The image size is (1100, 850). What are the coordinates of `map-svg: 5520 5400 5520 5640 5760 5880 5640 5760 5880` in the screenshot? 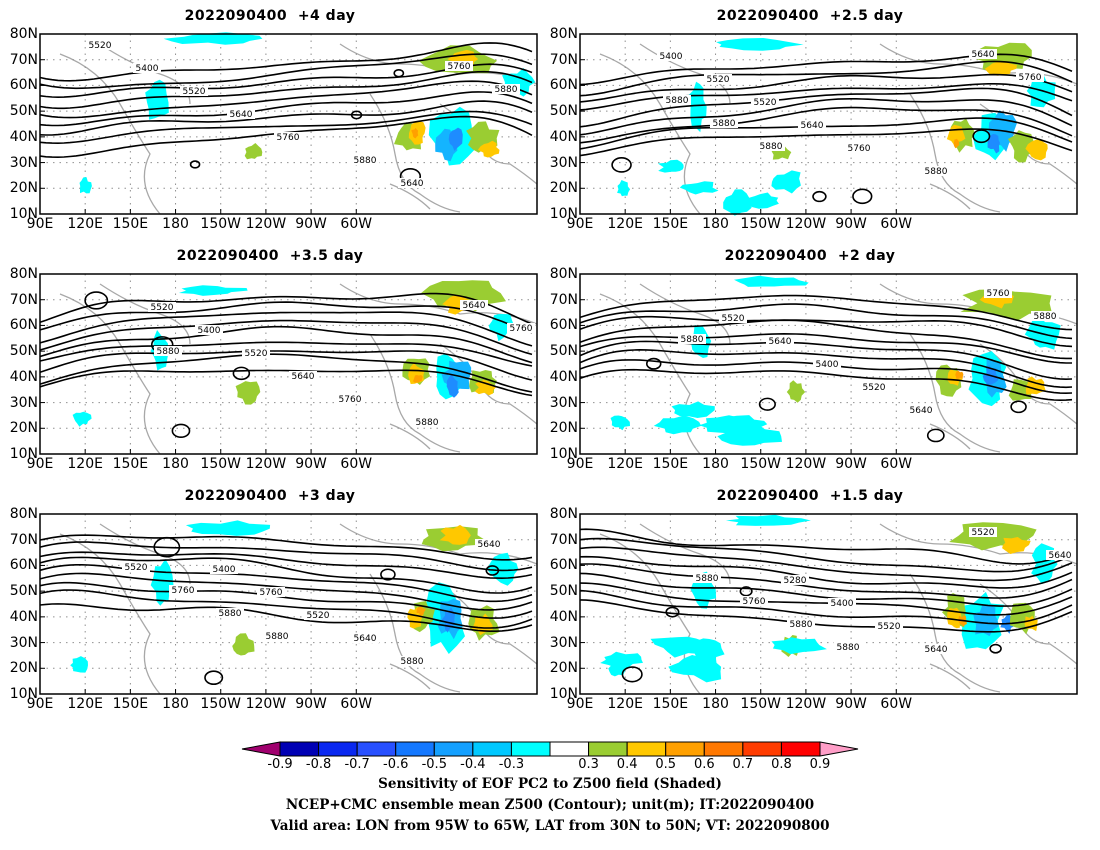 It's located at (288, 364).